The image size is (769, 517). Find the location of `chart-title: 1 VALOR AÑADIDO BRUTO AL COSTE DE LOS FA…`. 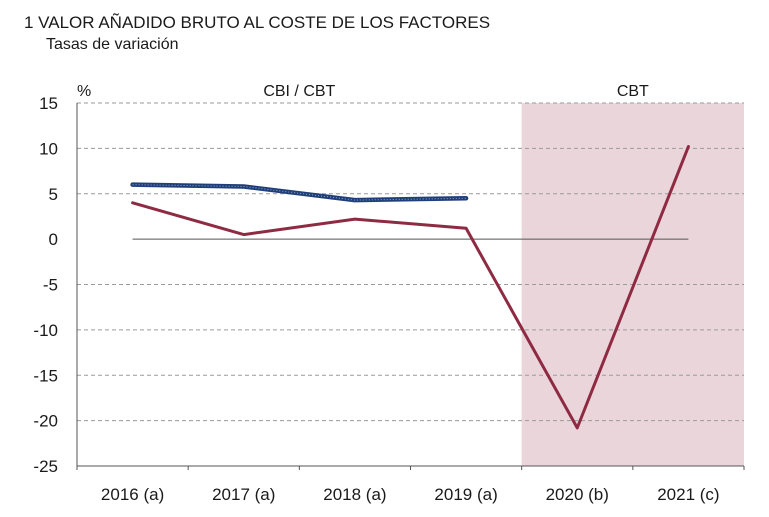

chart-title: 1 VALOR AÑADIDO BRUTO AL COSTE DE LOS FA… is located at coordinates (257, 22).